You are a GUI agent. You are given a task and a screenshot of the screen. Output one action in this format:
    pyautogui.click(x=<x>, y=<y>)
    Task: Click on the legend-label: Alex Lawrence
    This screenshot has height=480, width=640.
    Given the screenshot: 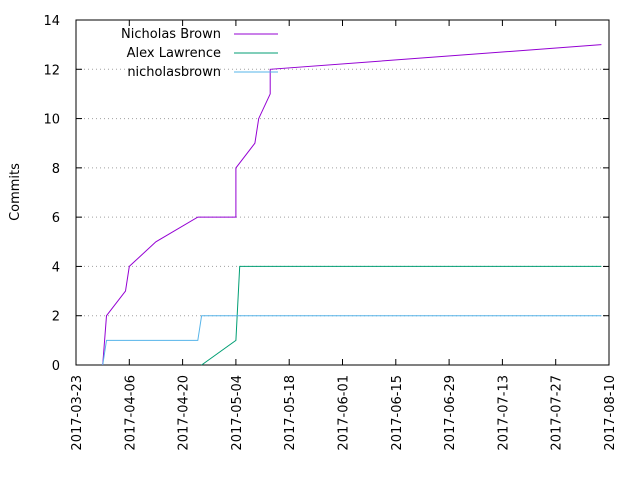 What is the action you would take?
    pyautogui.click(x=174, y=53)
    